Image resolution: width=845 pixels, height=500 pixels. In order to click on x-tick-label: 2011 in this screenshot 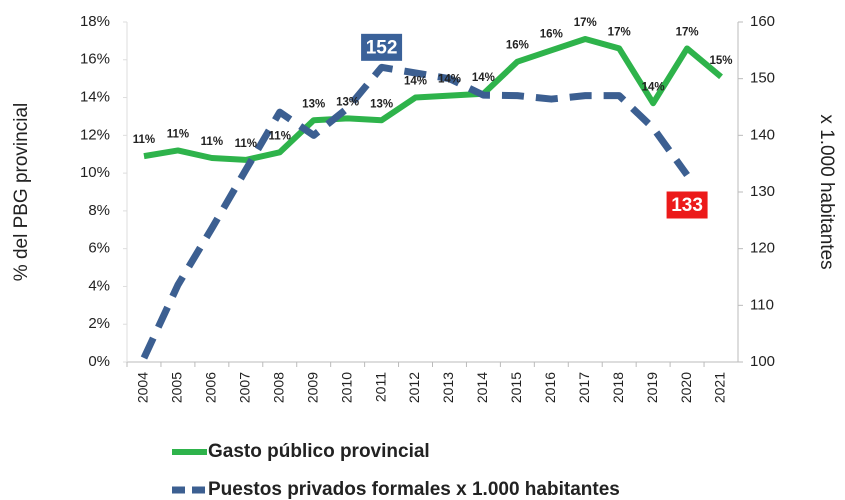, I will do `click(380, 387)`.